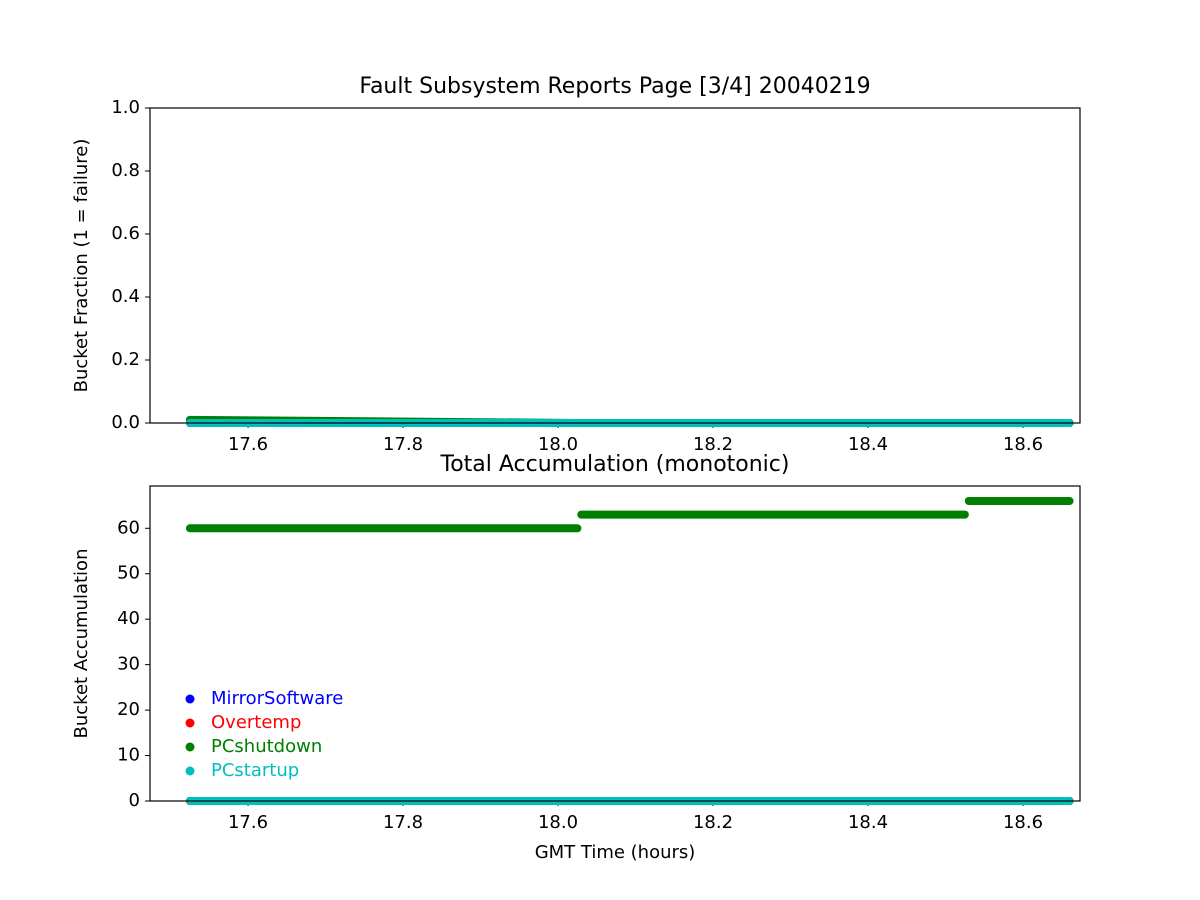  I want to click on x-axis-label: GMT Time (hours), so click(615, 852).